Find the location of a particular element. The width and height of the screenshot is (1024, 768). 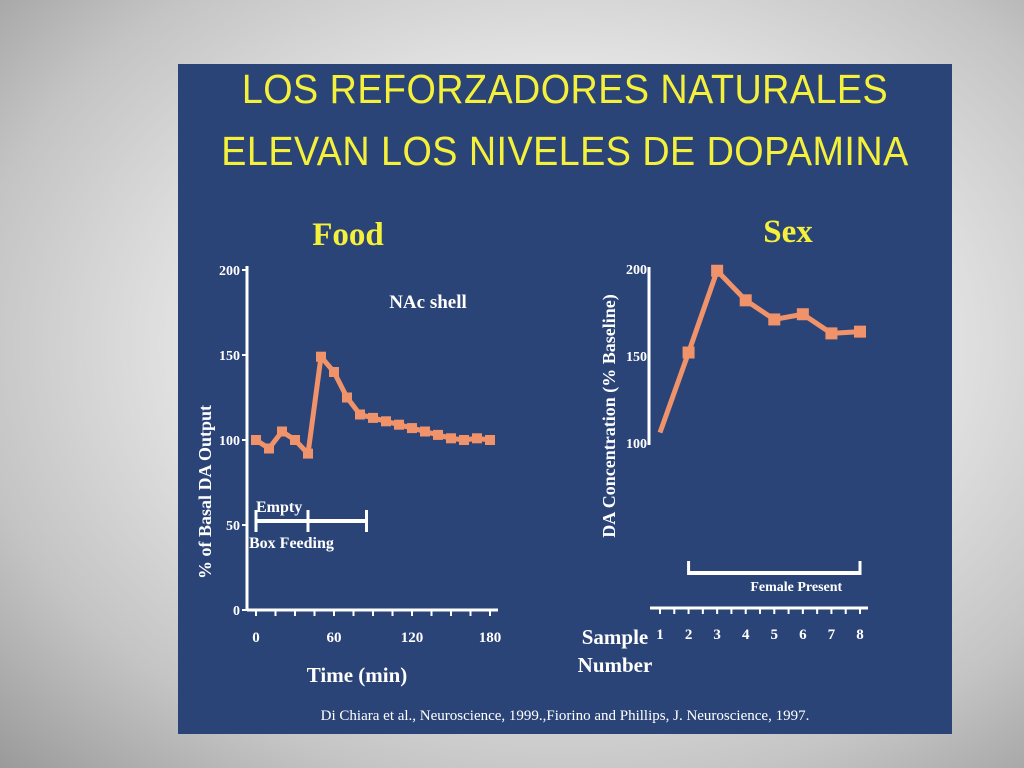

sex-x-tick-label: 6 is located at coordinates (803, 635).